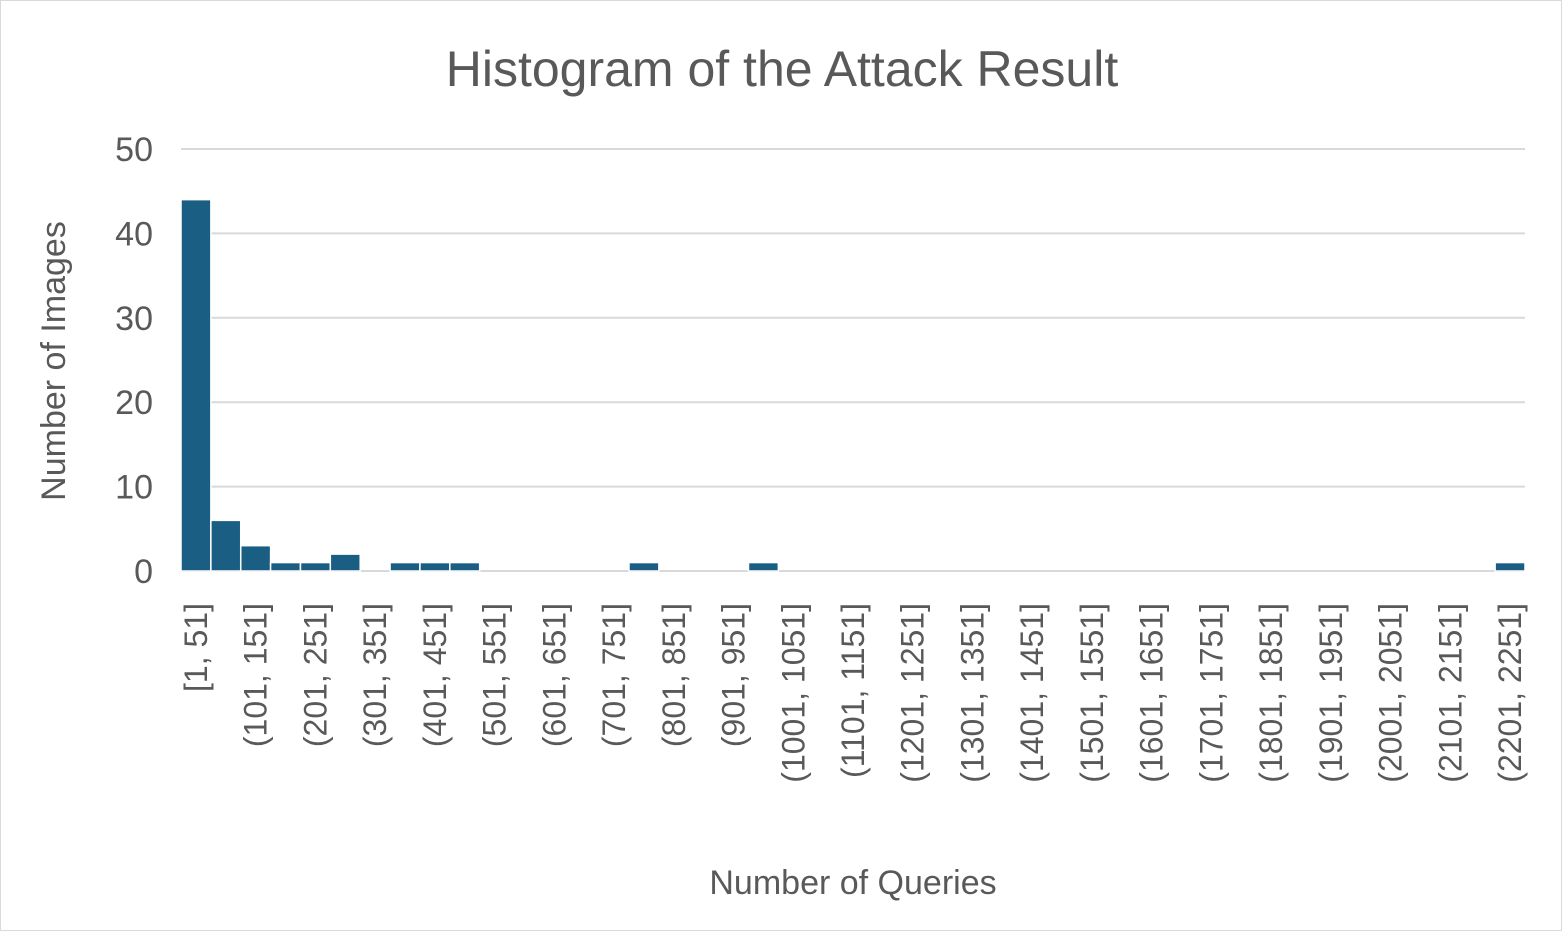  Describe the element at coordinates (134, 403) in the screenshot. I see `y-tick-label: 20` at that location.